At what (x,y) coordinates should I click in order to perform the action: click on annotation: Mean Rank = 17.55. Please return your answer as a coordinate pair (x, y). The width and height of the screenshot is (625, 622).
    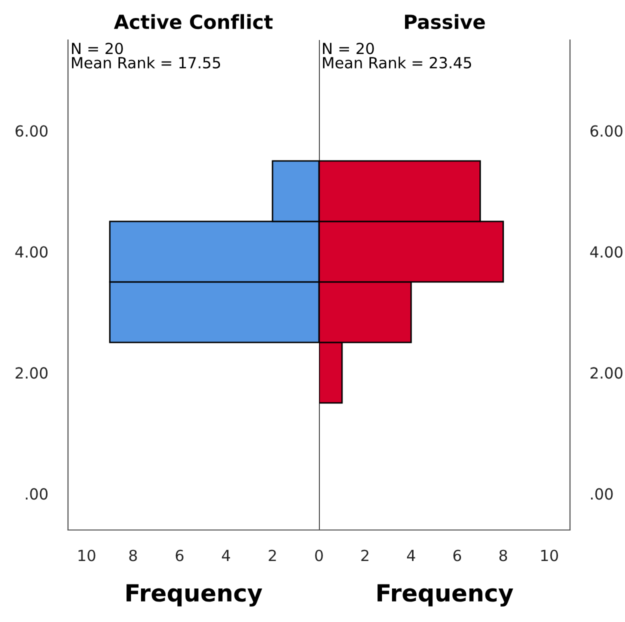
    Looking at the image, I should click on (146, 62).